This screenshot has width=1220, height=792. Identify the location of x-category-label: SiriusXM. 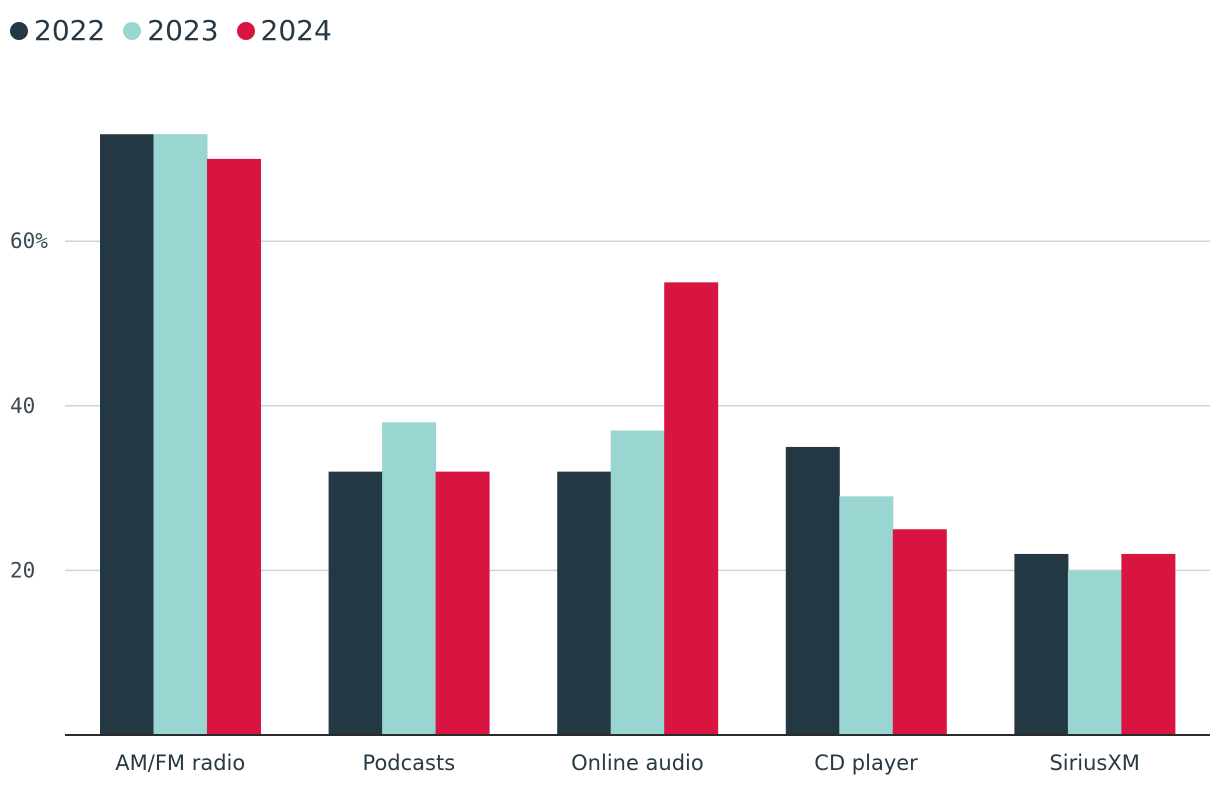
(1094, 763).